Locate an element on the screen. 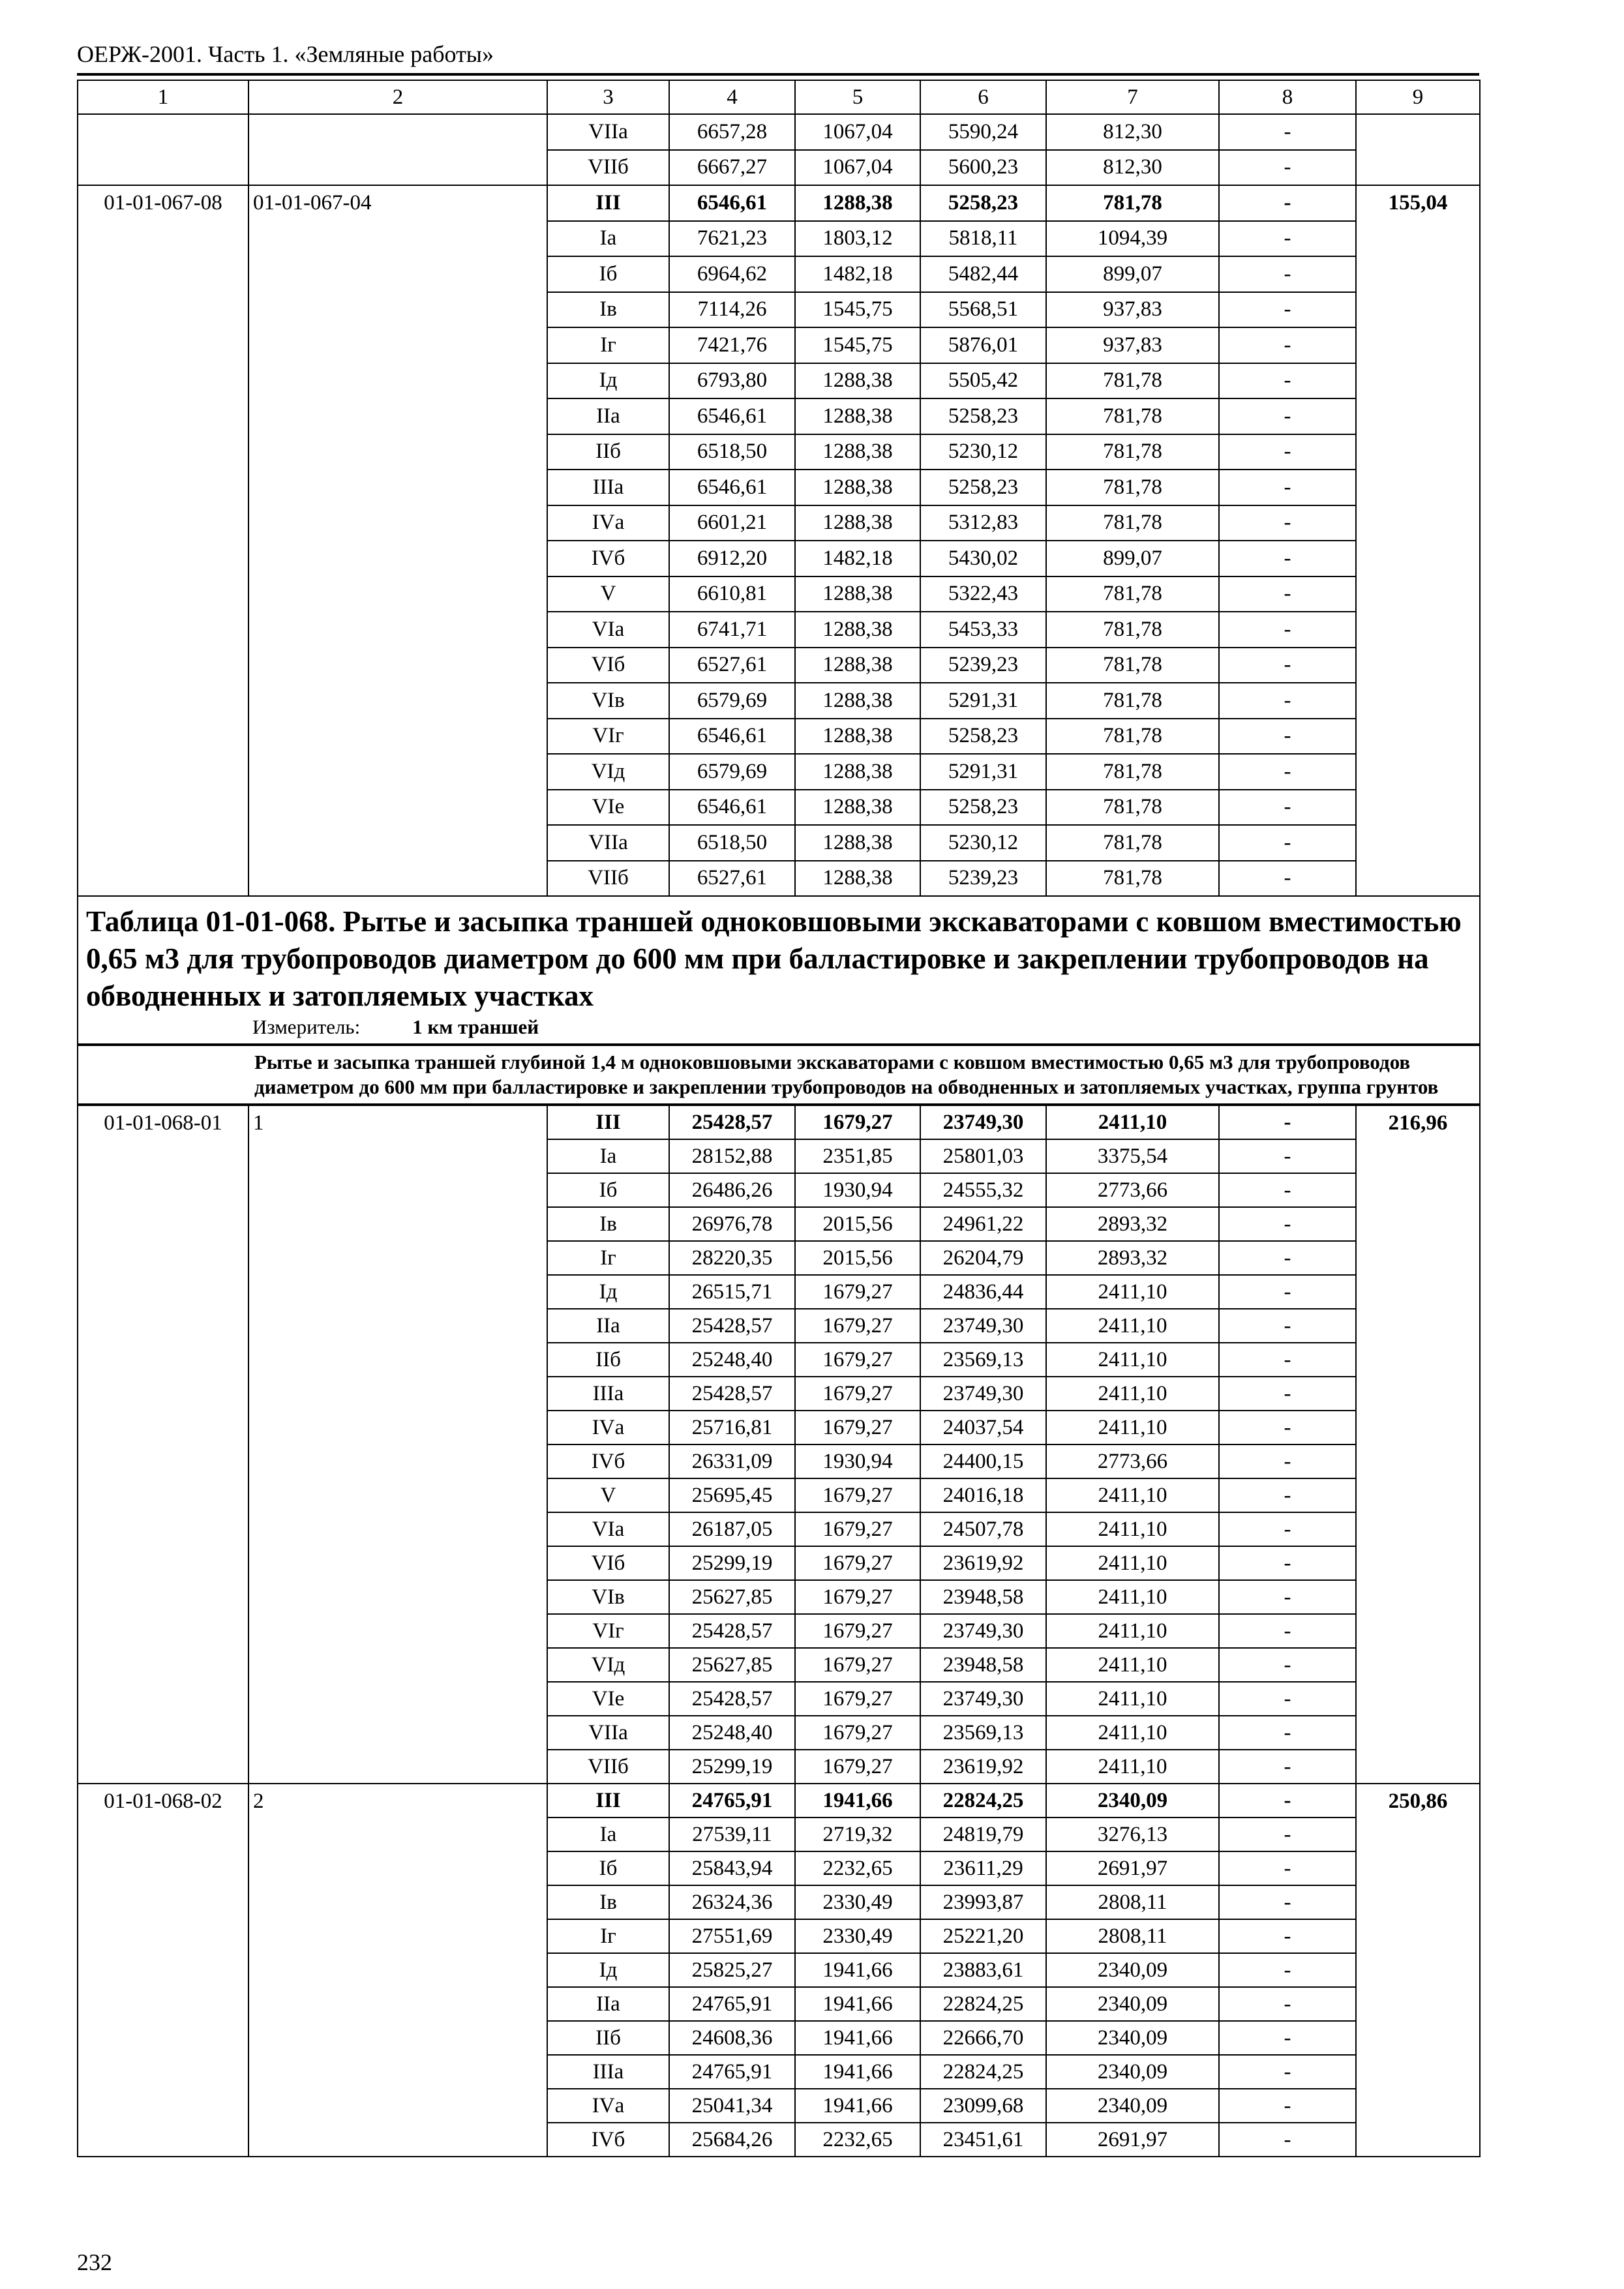 This screenshot has height=2289, width=1624. table-row: IIа 6546,61 1288,38 5258,23 781,78- is located at coordinates (779, 417).